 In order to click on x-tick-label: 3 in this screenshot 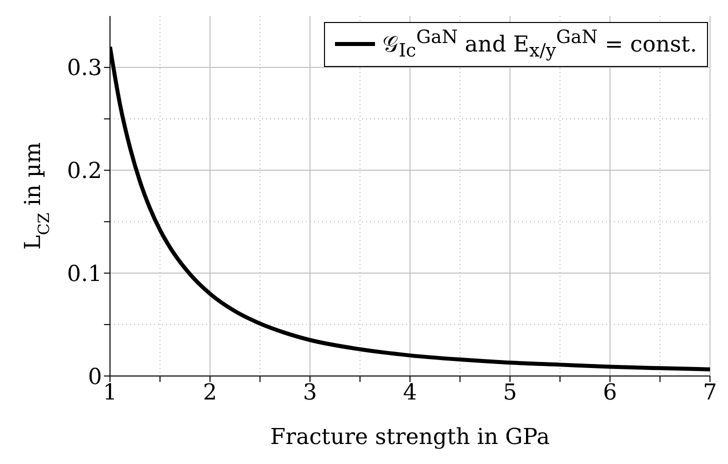, I will do `click(310, 393)`.